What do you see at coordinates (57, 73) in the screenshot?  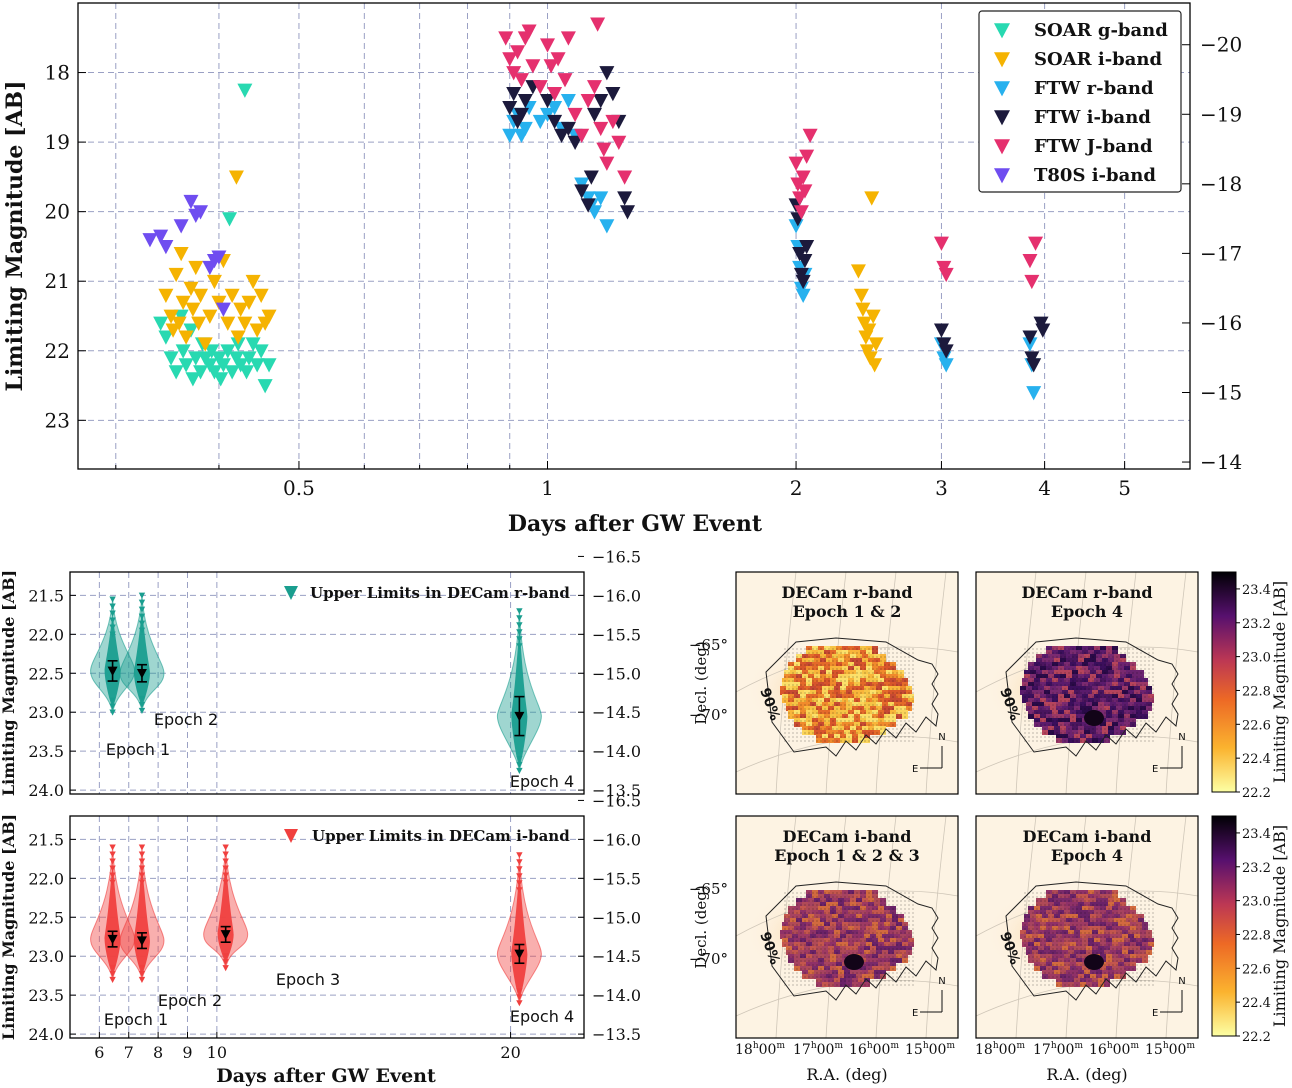 I see `top-y-tick-label: 18` at bounding box center [57, 73].